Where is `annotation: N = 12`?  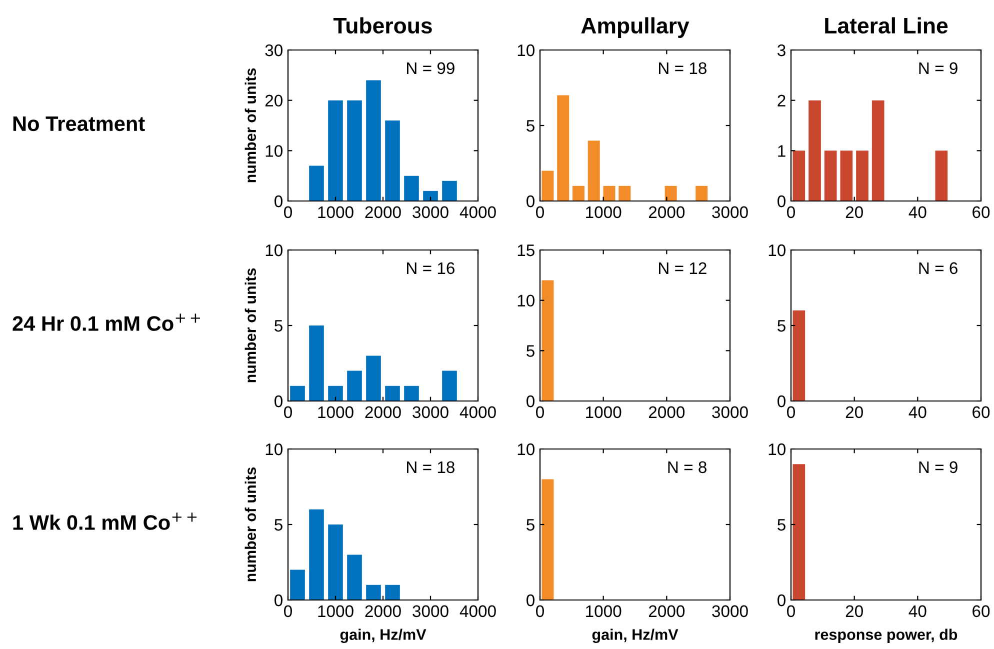
annotation: N = 12 is located at coordinates (682, 268).